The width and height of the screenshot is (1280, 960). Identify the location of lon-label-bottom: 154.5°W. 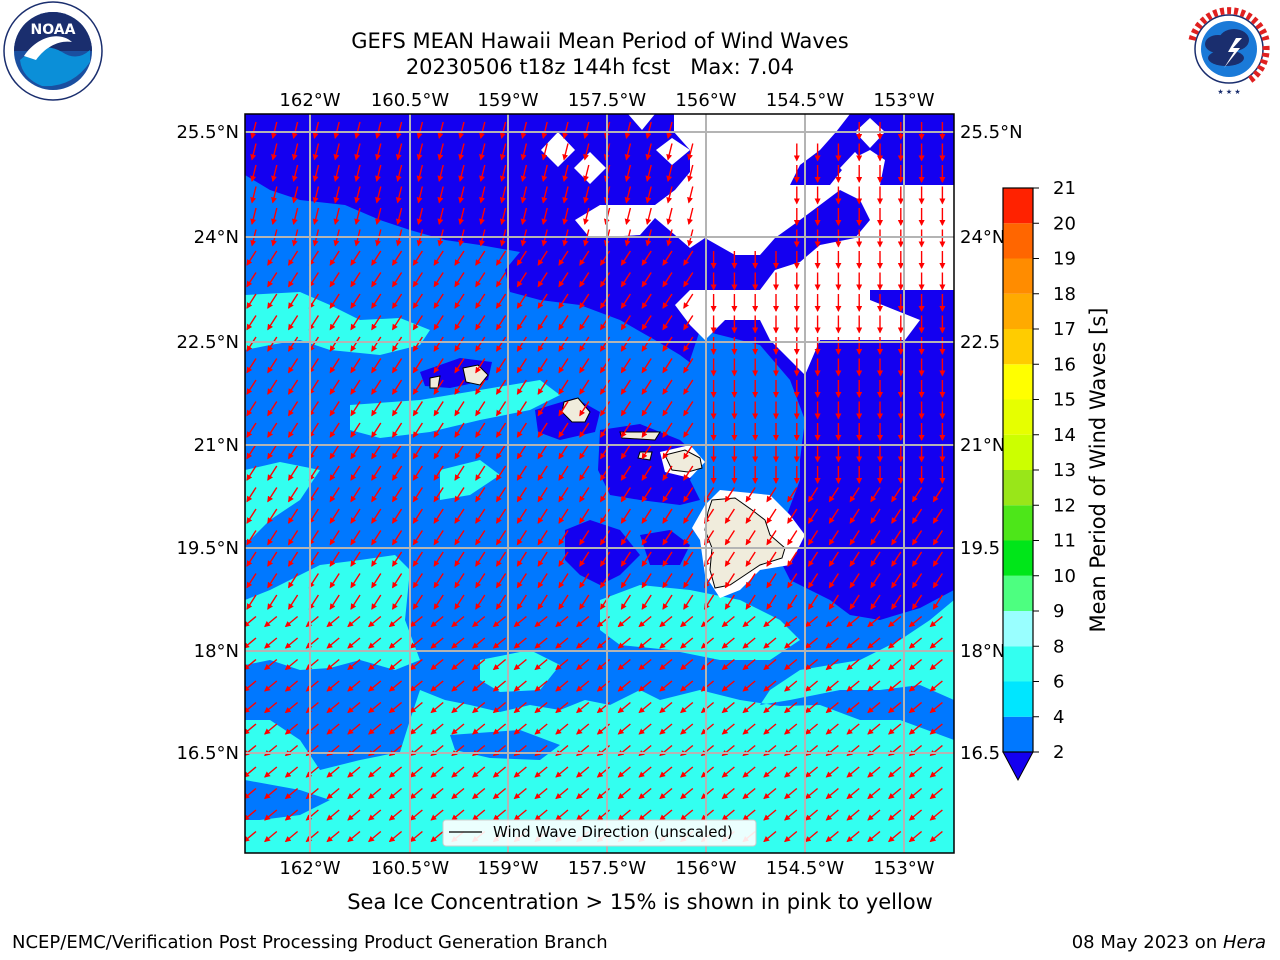
(805, 868).